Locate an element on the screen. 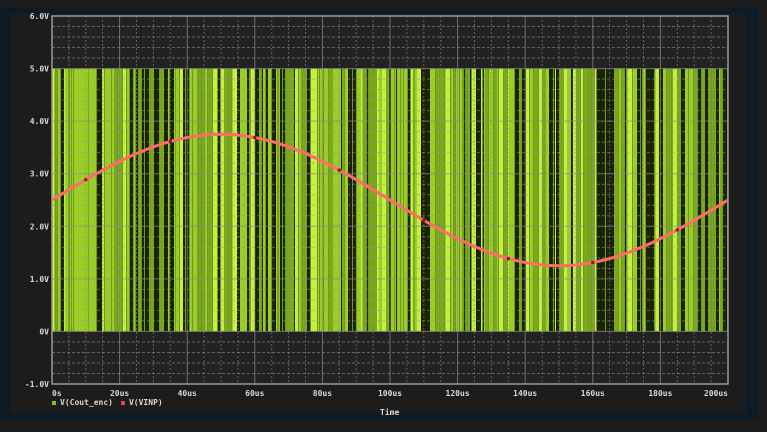 This screenshot has width=767, height=432. y-tick-label: 6.0V is located at coordinates (39, 16).